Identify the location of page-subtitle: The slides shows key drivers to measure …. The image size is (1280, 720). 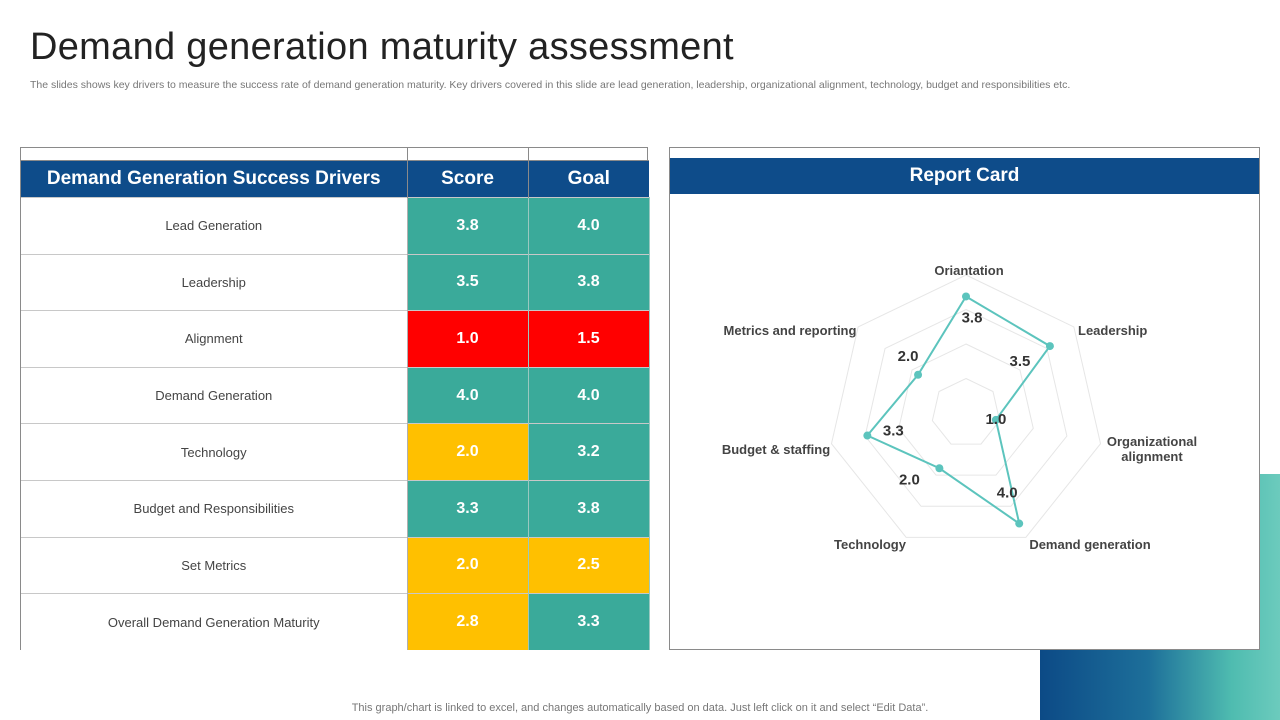
(550, 85).